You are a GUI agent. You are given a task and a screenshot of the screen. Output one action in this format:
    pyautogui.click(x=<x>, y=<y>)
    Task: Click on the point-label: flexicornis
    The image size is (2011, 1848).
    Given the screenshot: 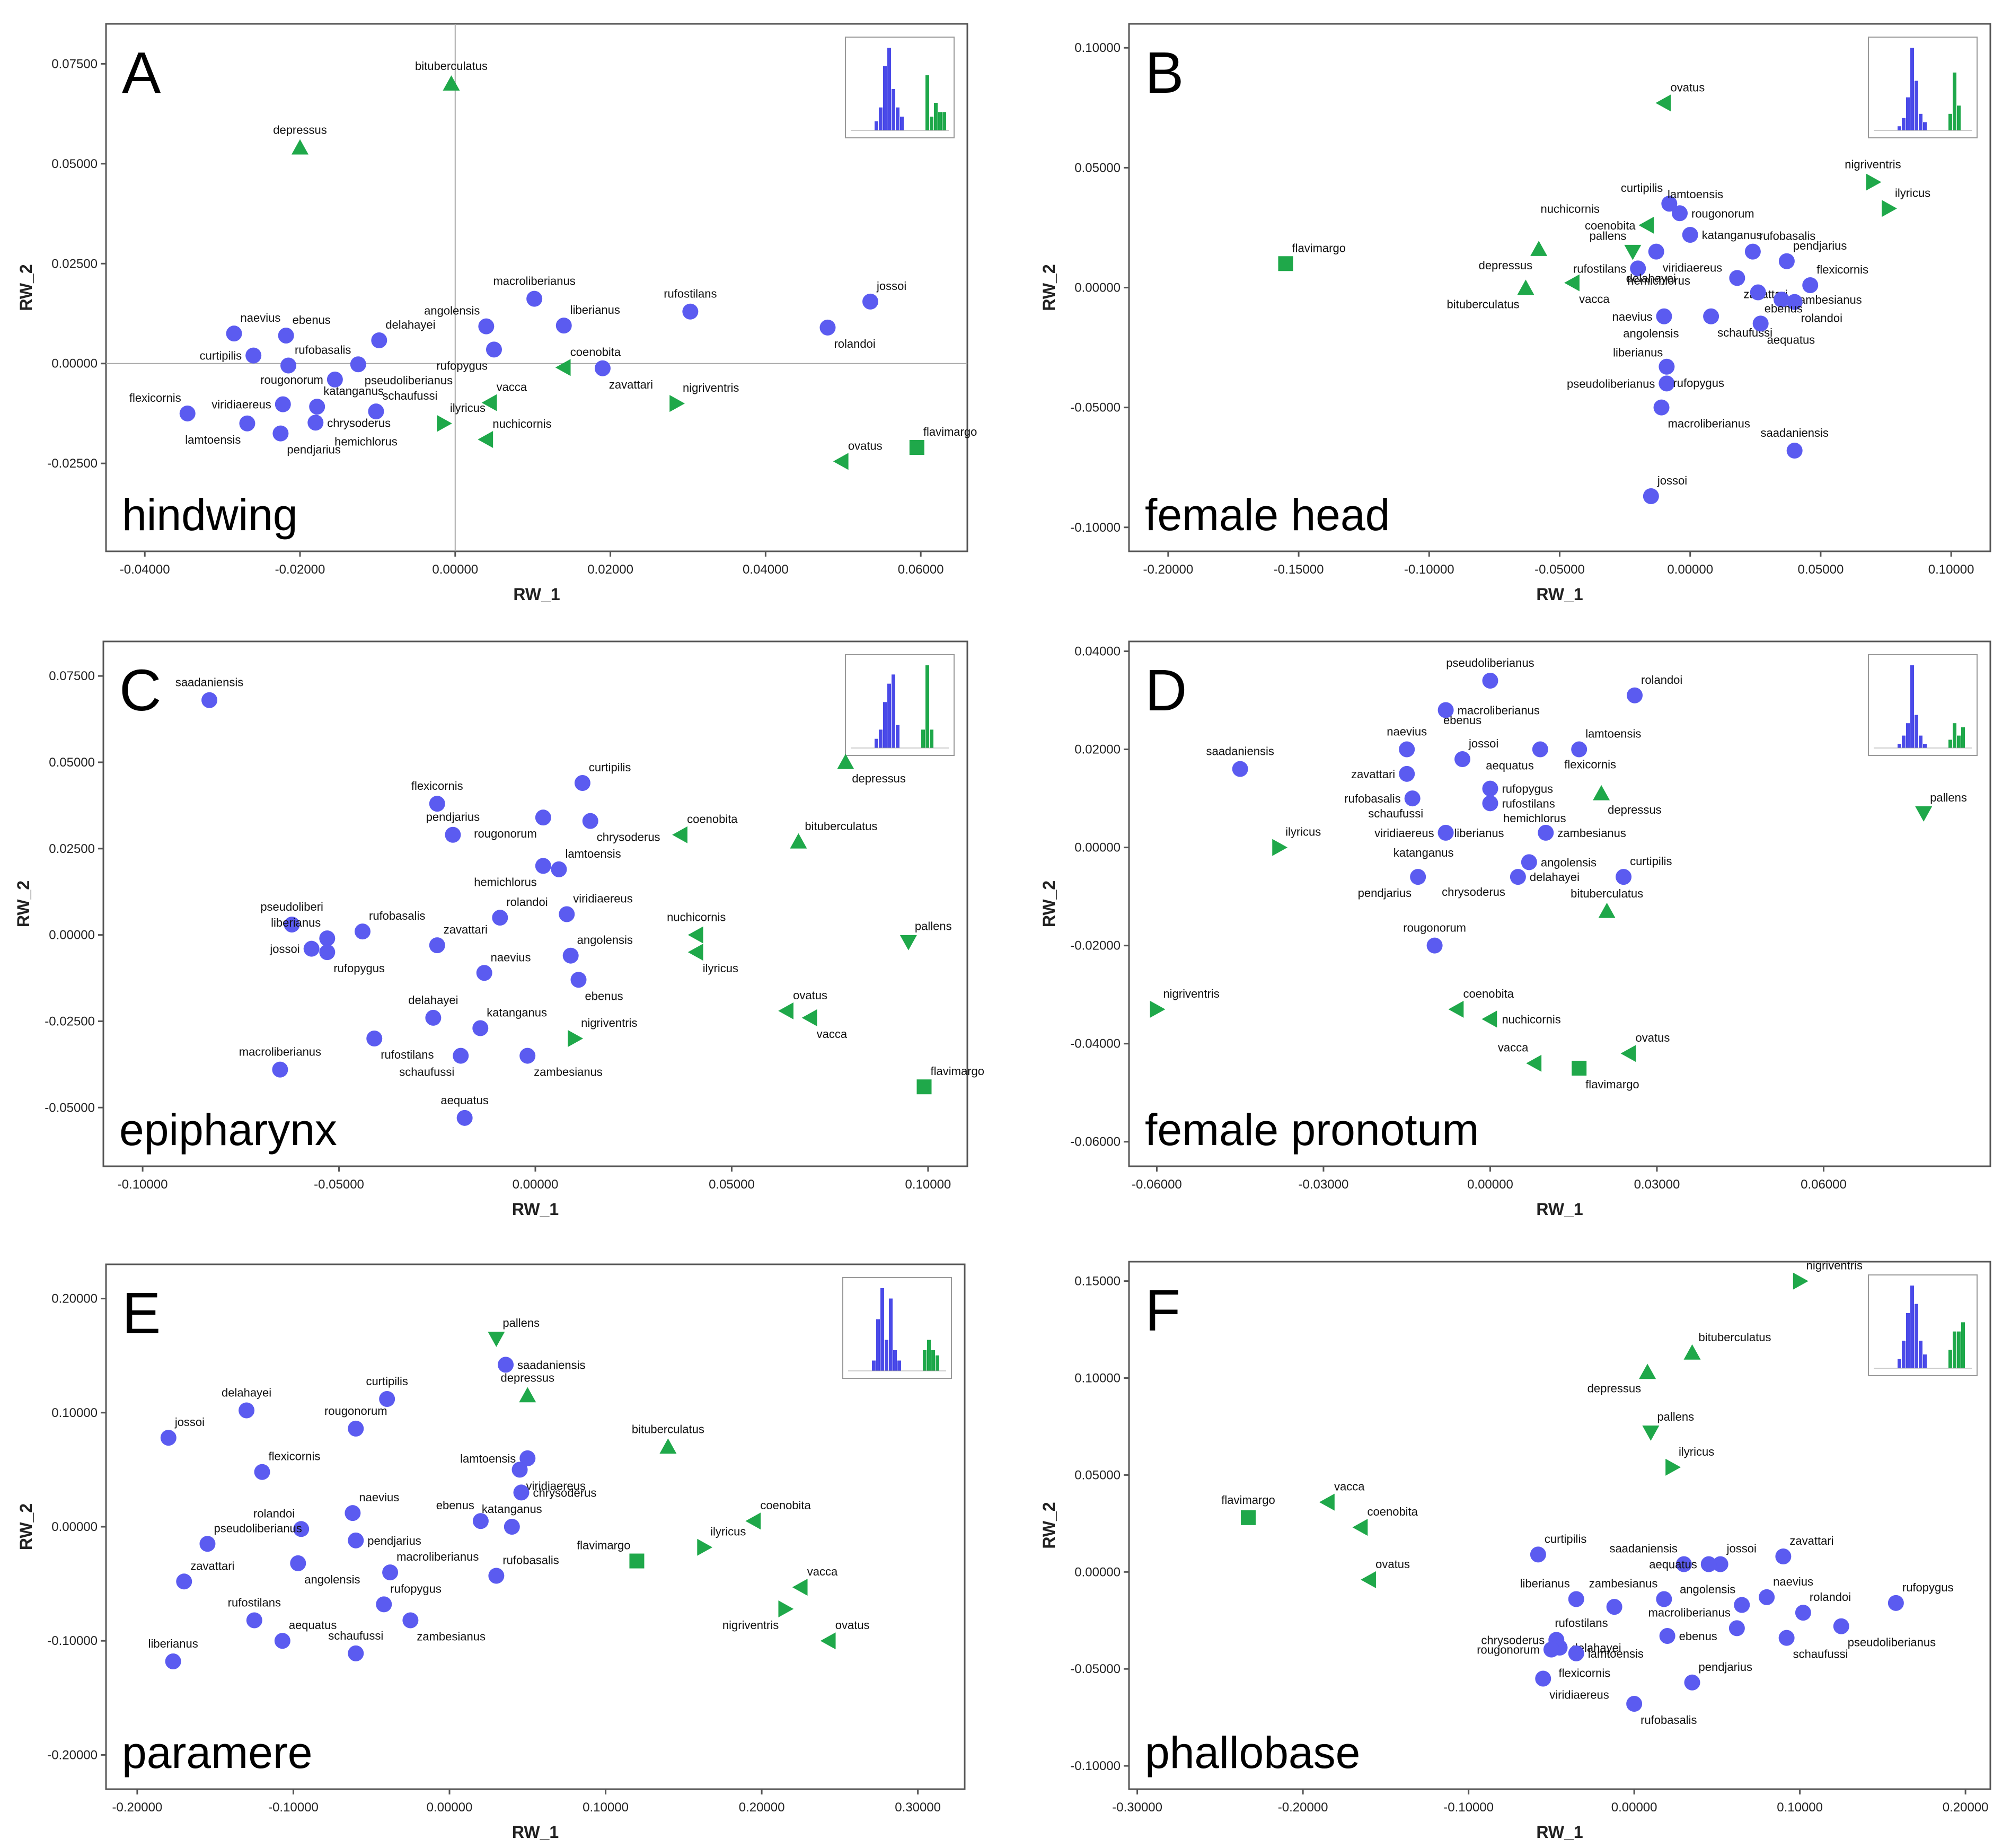 What is the action you would take?
    pyautogui.click(x=155, y=398)
    